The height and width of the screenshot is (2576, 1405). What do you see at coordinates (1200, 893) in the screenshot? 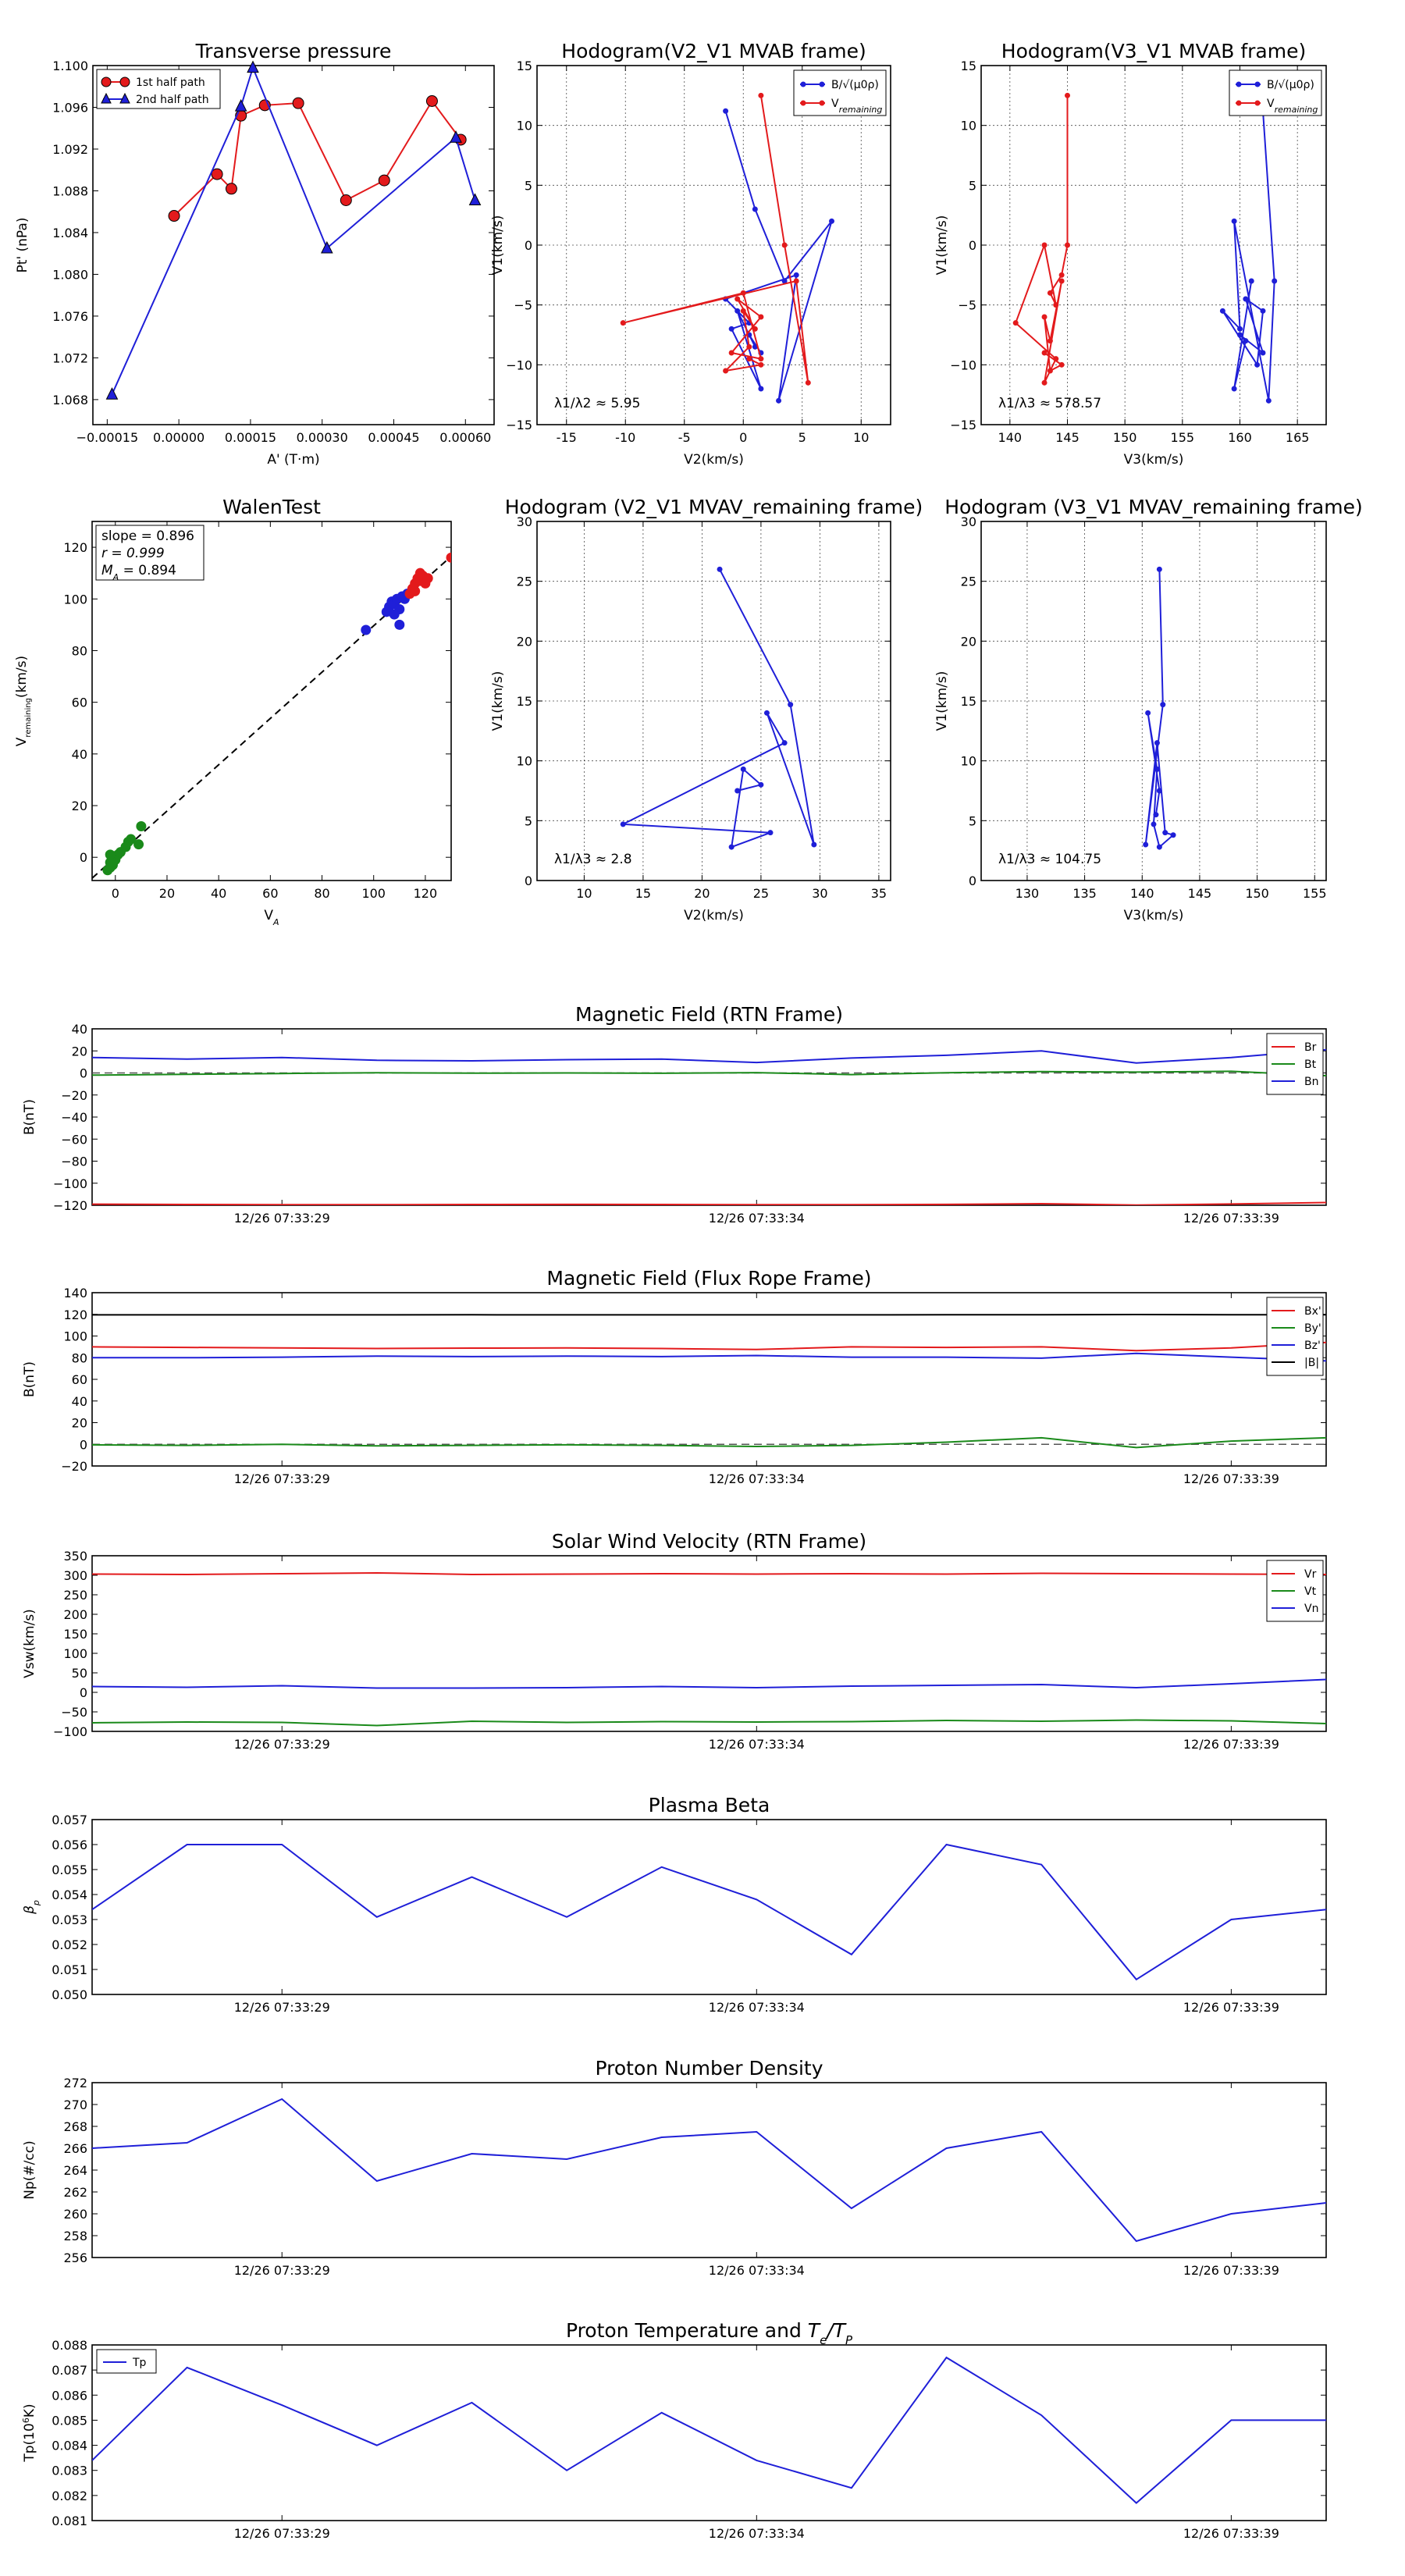
I see `x-tick-label: 145` at bounding box center [1200, 893].